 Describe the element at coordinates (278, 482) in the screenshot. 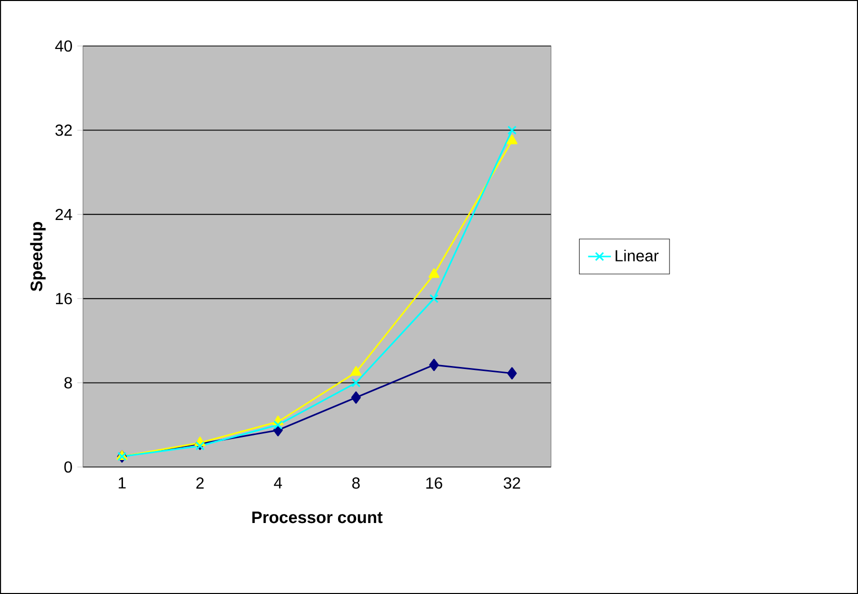

I see `x-tick-label: 4` at that location.